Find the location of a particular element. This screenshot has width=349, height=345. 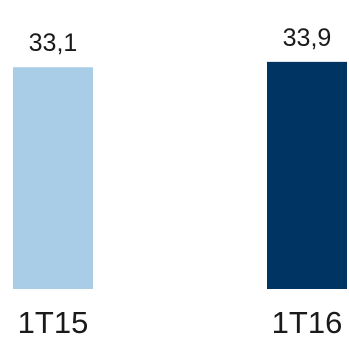

category-label-1t16: 1T16 is located at coordinates (307, 322).